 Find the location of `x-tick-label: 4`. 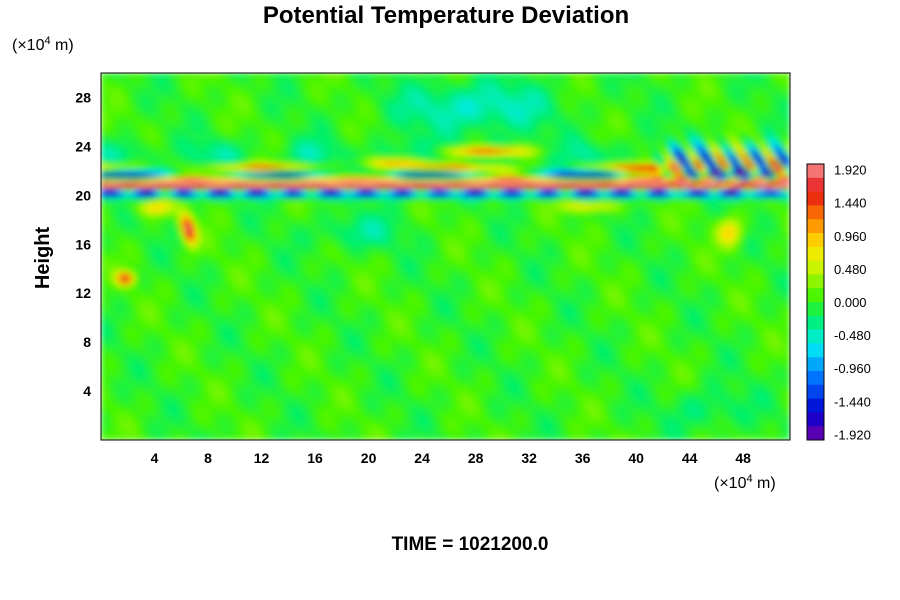

x-tick-label: 4 is located at coordinates (155, 458).